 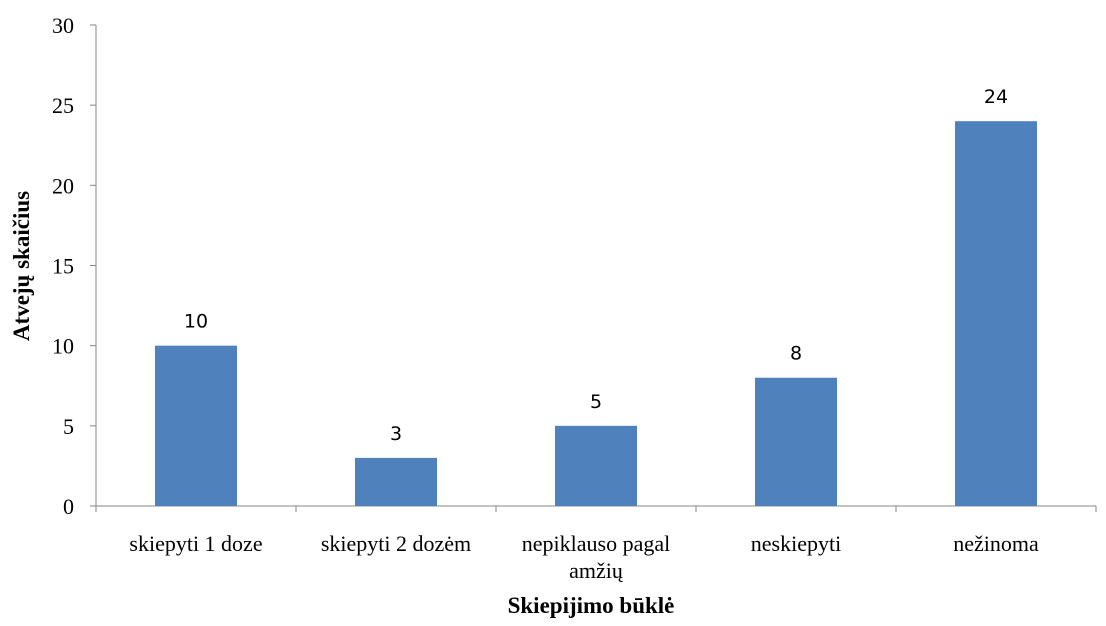 I want to click on y-axis: 0 5 10 15 20 25 30, so click(x=74, y=266).